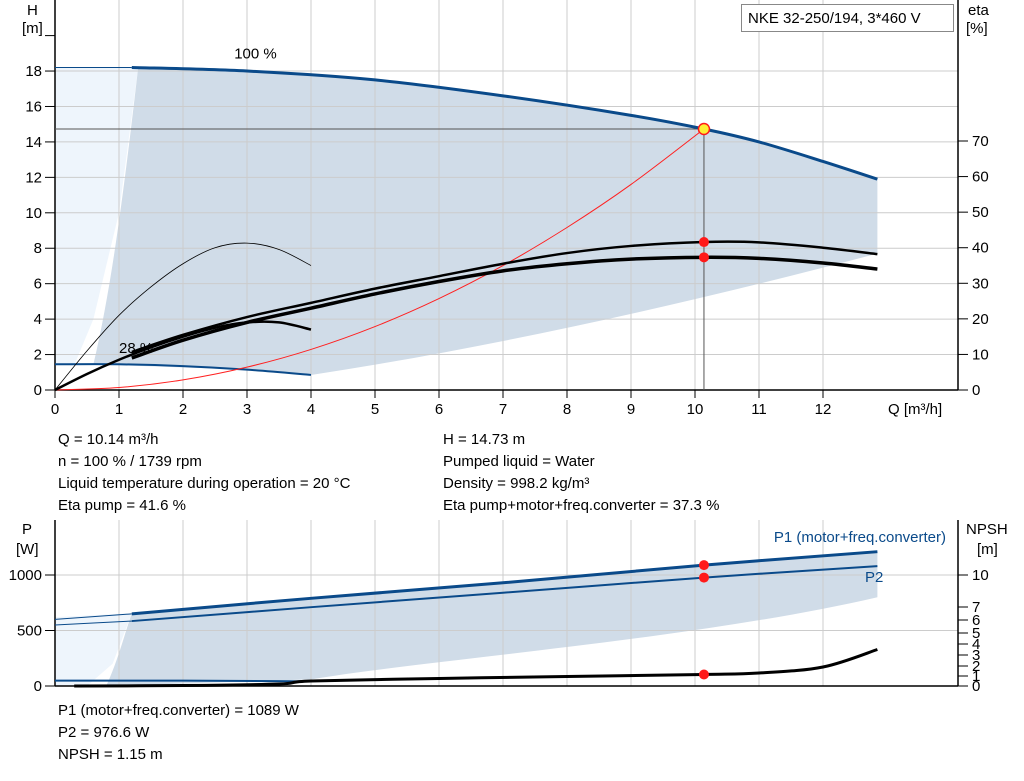  I want to click on p-tick-label: 500, so click(29, 631).